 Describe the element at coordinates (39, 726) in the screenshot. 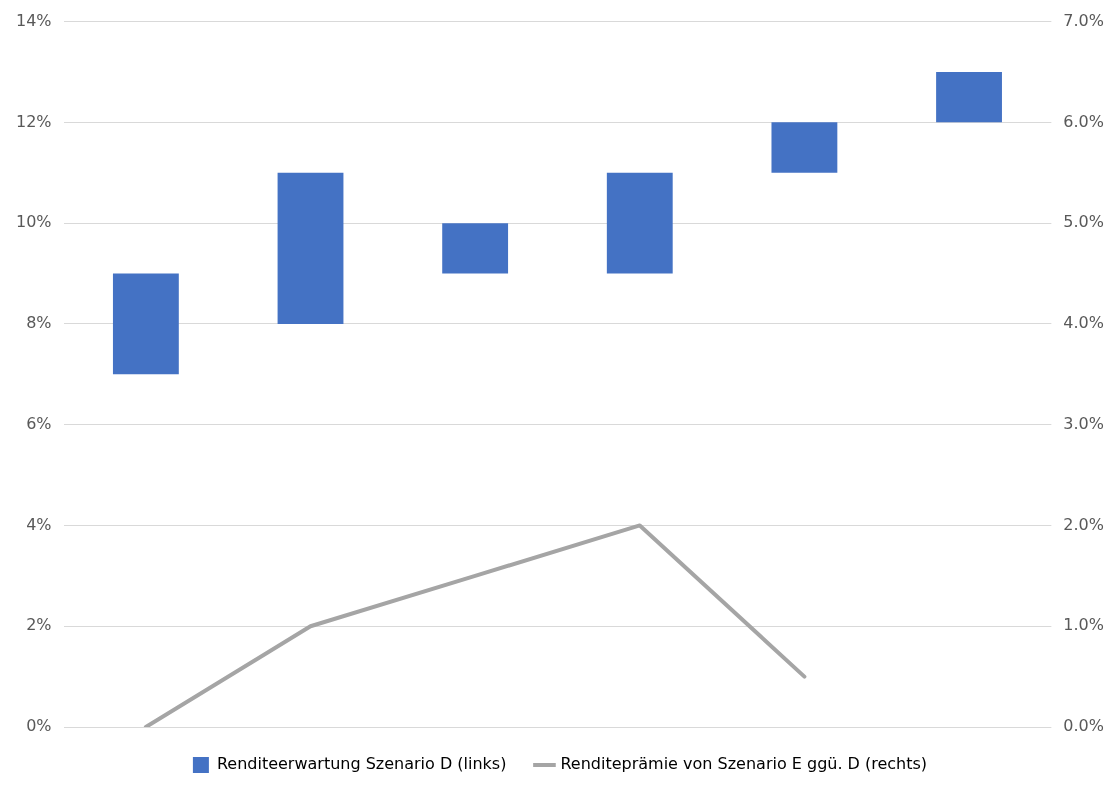

I see `y-tick-label: 0%` at that location.